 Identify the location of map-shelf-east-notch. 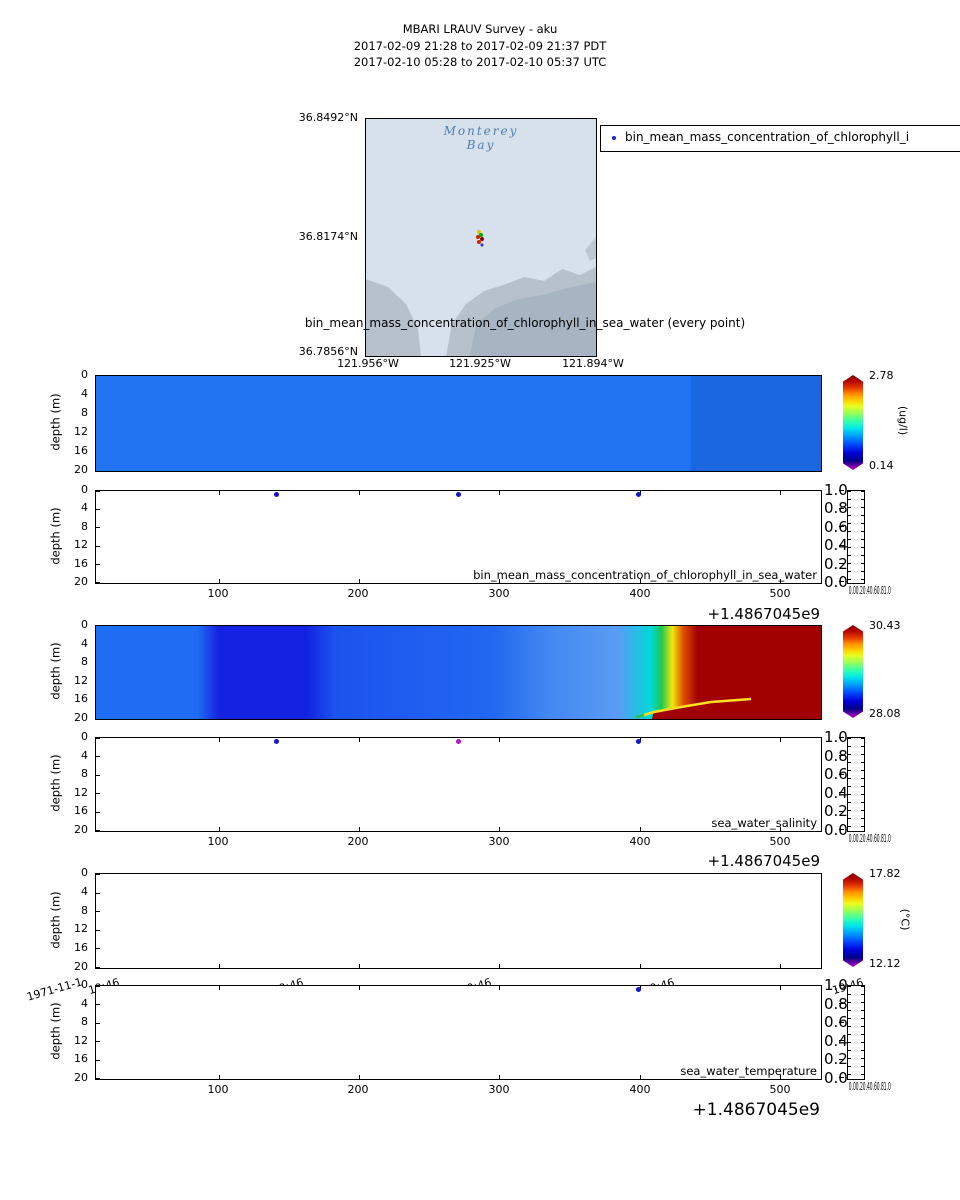
(590, 249).